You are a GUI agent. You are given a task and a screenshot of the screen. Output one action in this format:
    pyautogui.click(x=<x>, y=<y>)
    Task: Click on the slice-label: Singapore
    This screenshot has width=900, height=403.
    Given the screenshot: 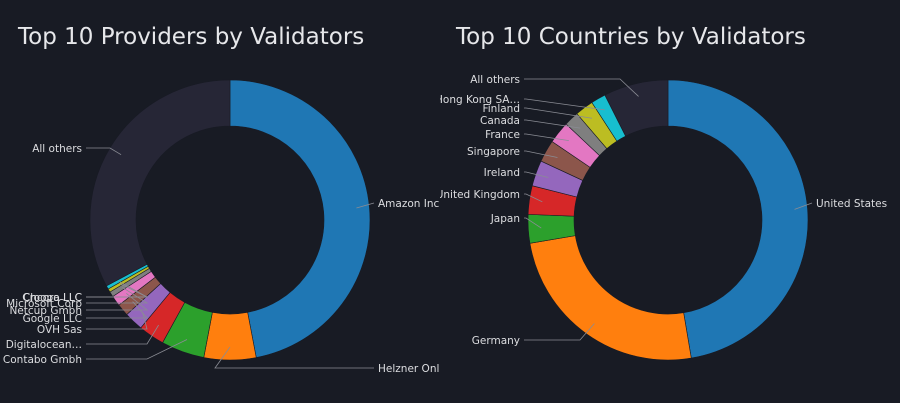 What is the action you would take?
    pyautogui.click(x=493, y=152)
    